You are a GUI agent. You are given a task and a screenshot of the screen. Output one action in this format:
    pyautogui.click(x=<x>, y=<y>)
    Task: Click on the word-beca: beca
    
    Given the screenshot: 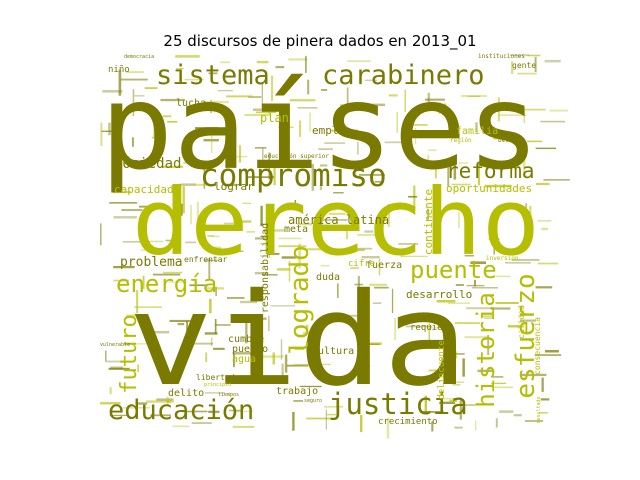 What is the action you would take?
    pyautogui.click(x=505, y=140)
    